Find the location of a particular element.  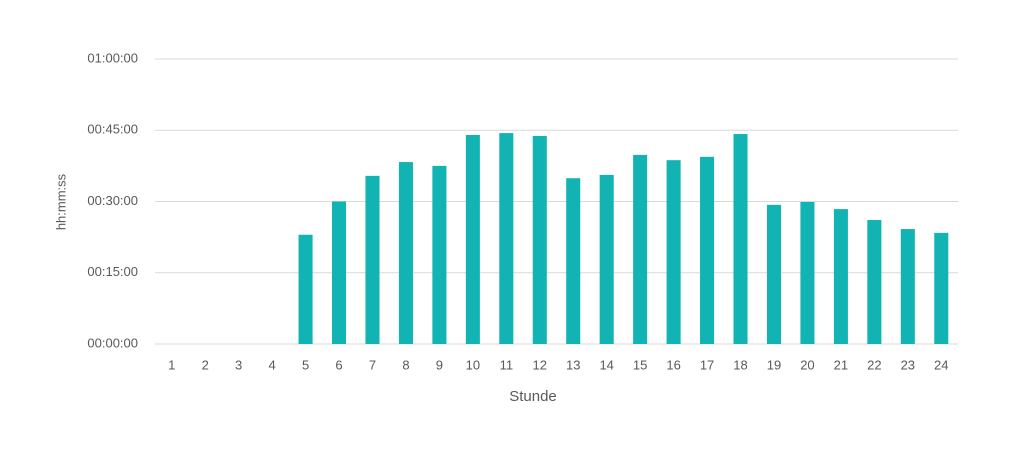

x-tick-label: 22 is located at coordinates (874, 364).